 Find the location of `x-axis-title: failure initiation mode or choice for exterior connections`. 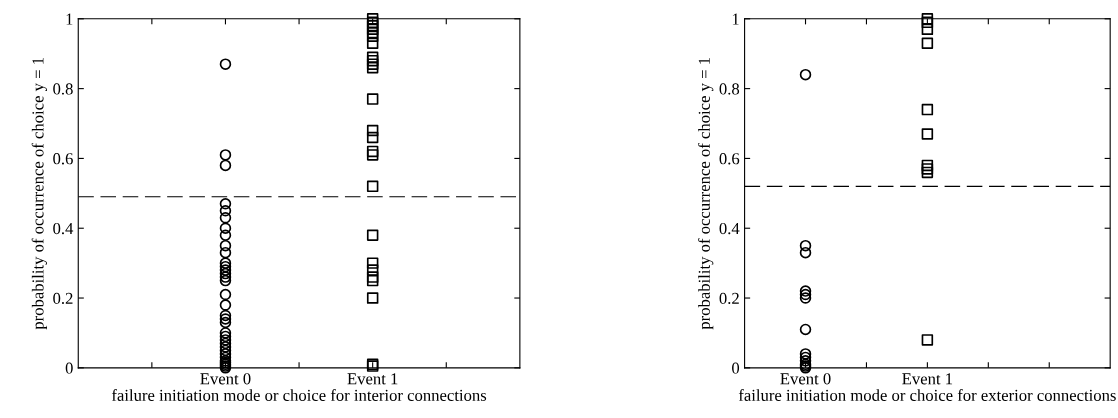

x-axis-title: failure initiation mode or choice for exterior connections is located at coordinates (927, 395).